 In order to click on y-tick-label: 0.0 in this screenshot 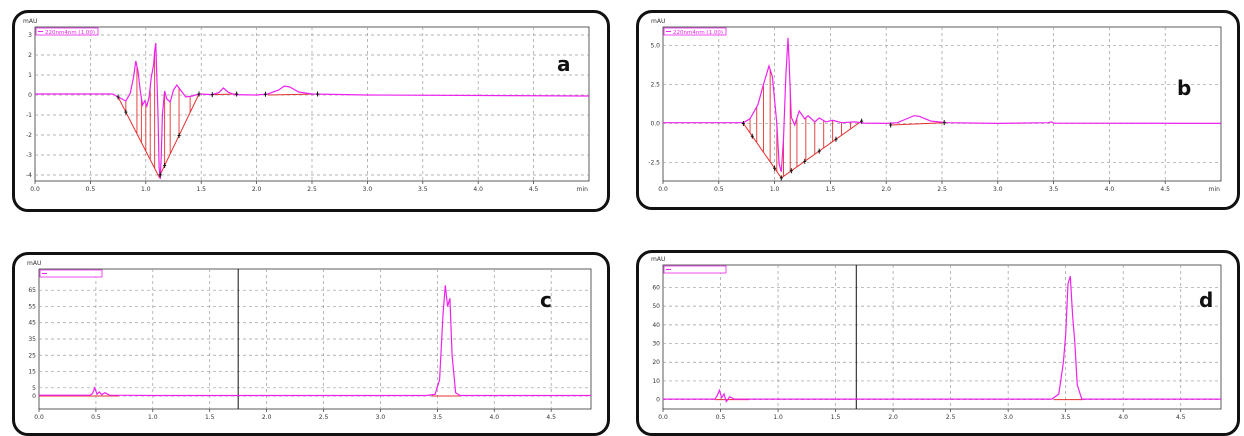, I will do `click(655, 123)`.